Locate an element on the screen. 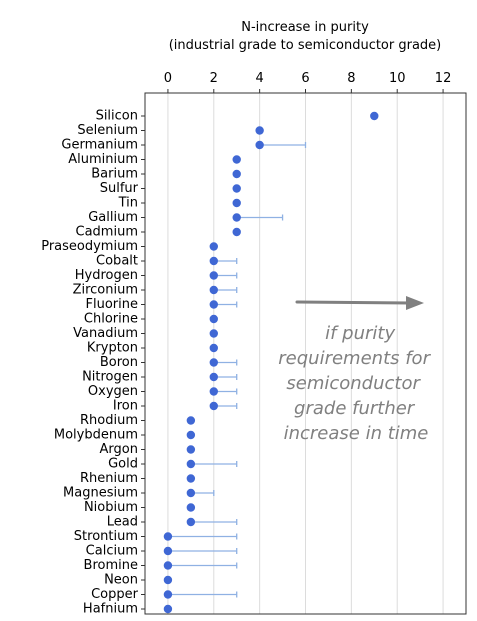 The height and width of the screenshot is (621, 477). category-label: Cobalt is located at coordinates (117, 261).